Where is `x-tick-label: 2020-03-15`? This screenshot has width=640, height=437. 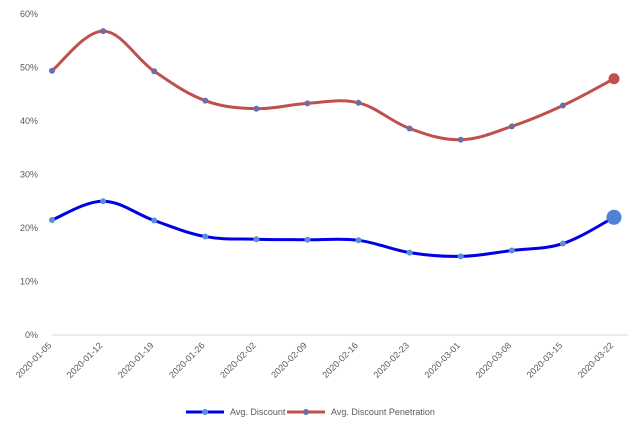 x-tick-label: 2020-03-15 is located at coordinates (545, 360).